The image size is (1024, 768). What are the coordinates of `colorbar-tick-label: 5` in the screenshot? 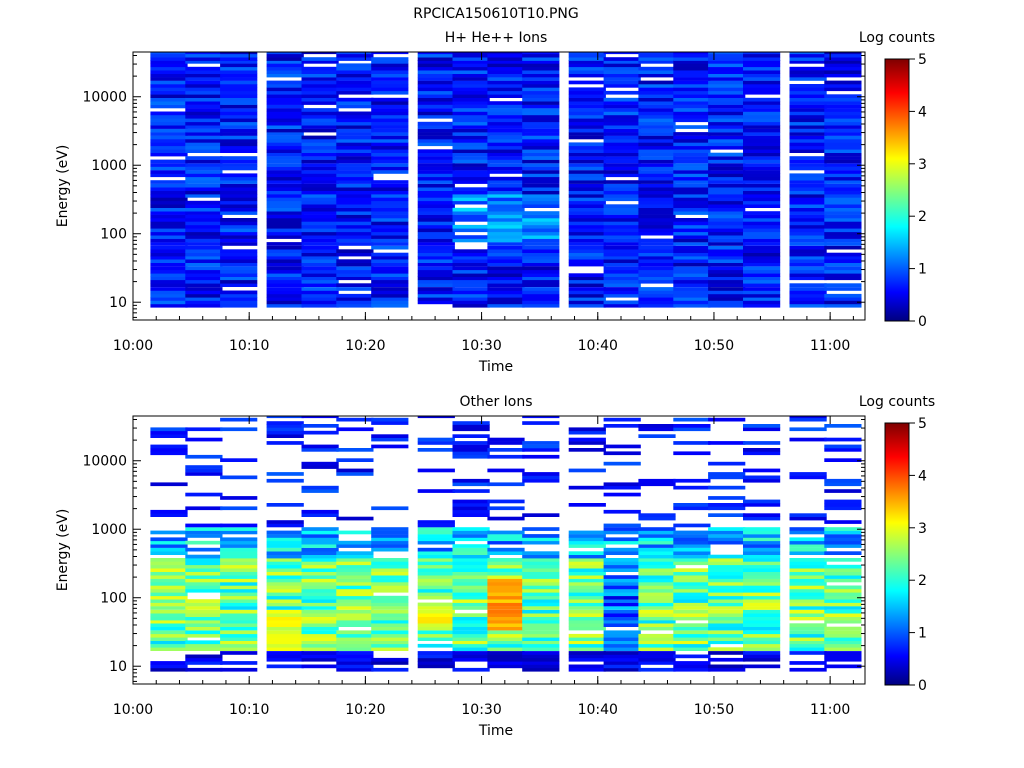 It's located at (922, 424).